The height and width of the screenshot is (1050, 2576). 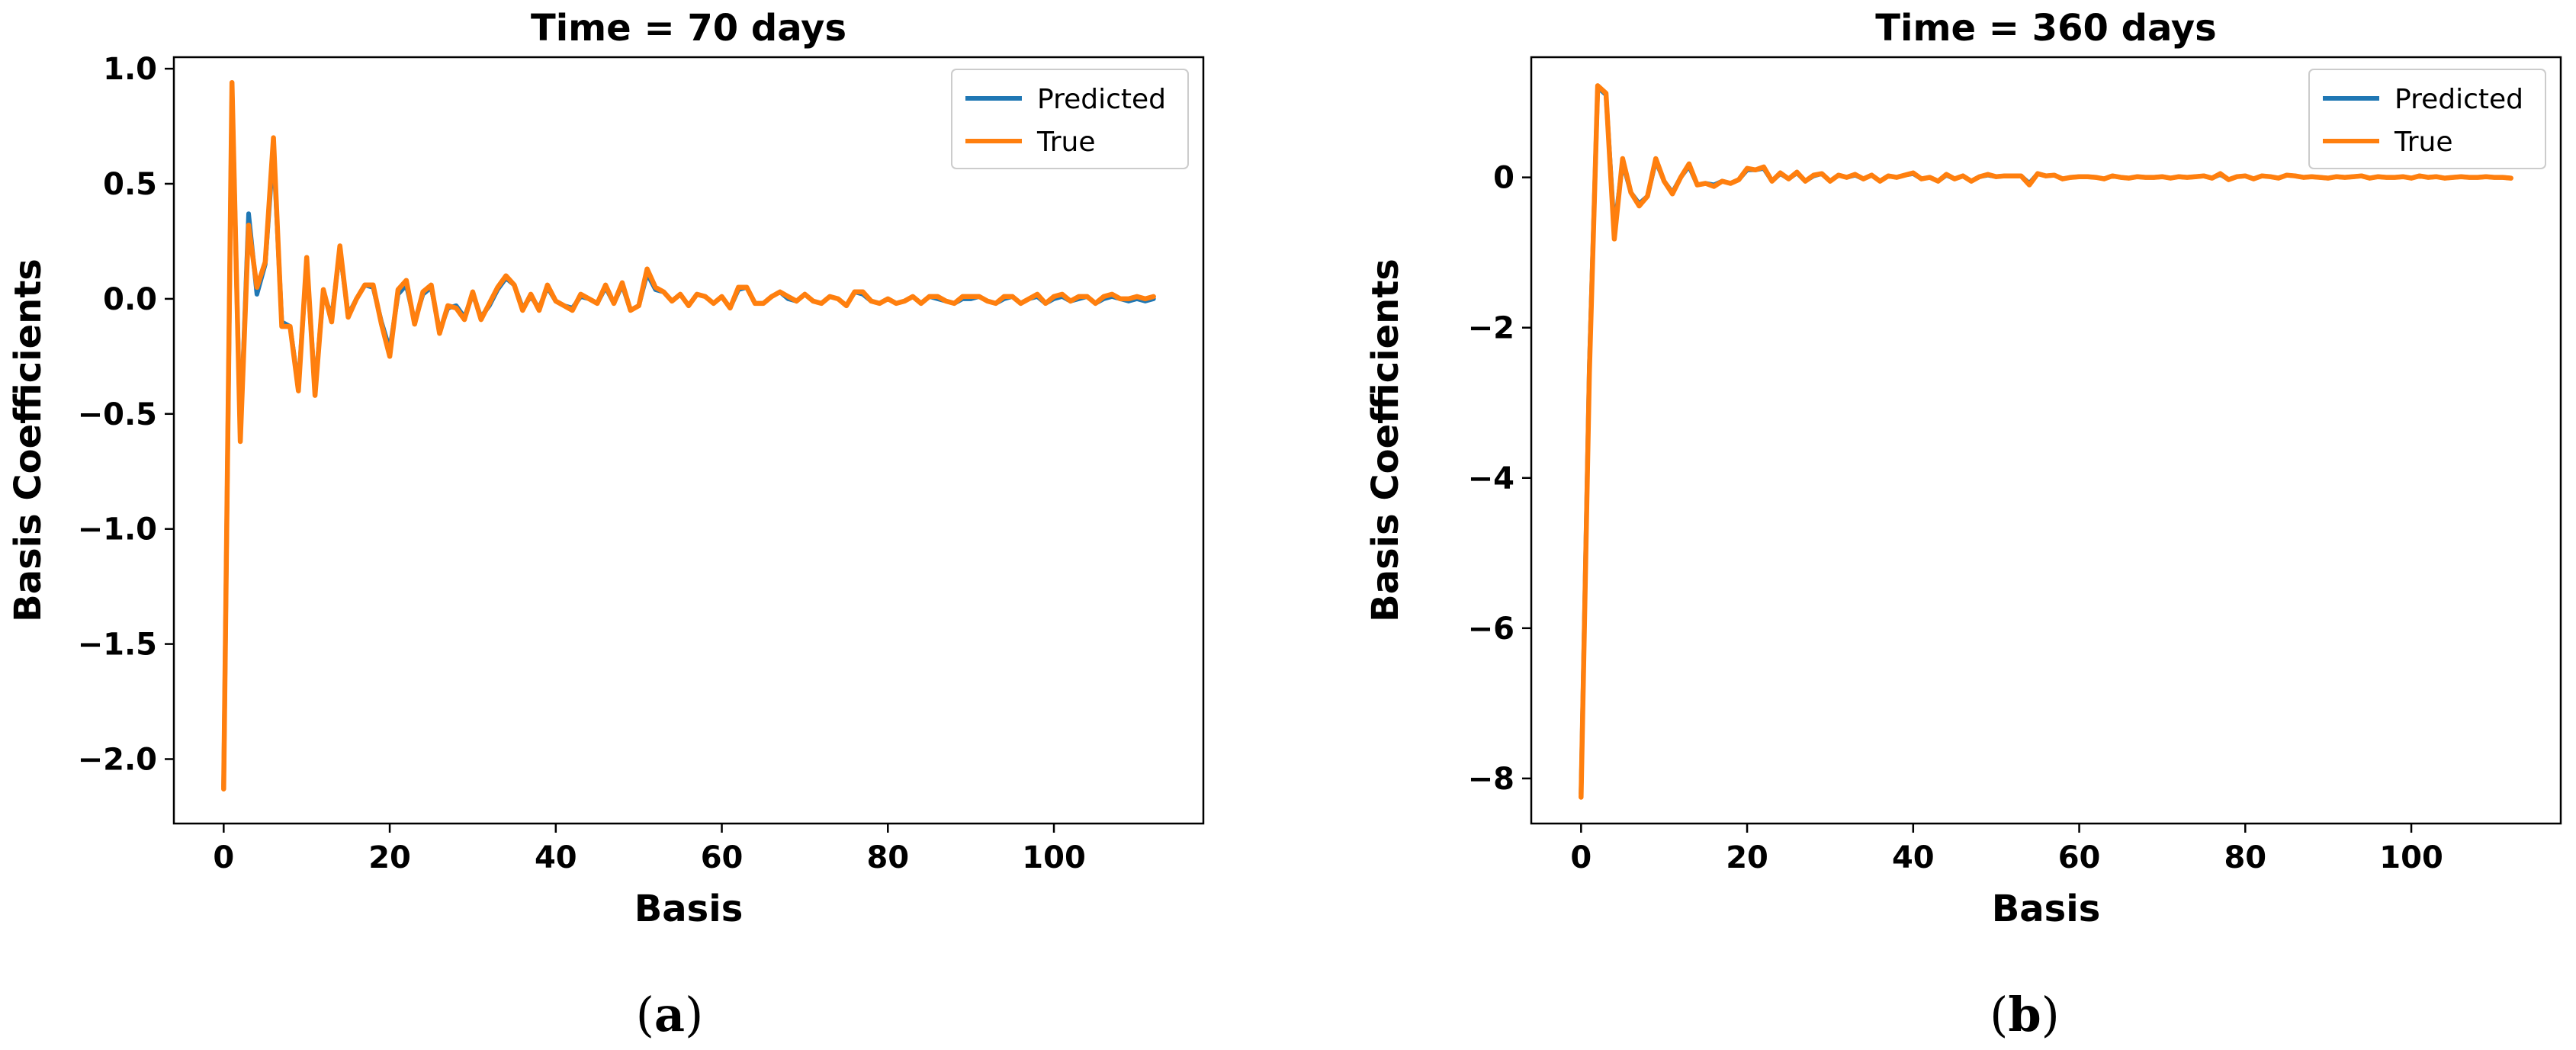 What do you see at coordinates (130, 69) in the screenshot?
I see `y-tick-label: 1.0` at bounding box center [130, 69].